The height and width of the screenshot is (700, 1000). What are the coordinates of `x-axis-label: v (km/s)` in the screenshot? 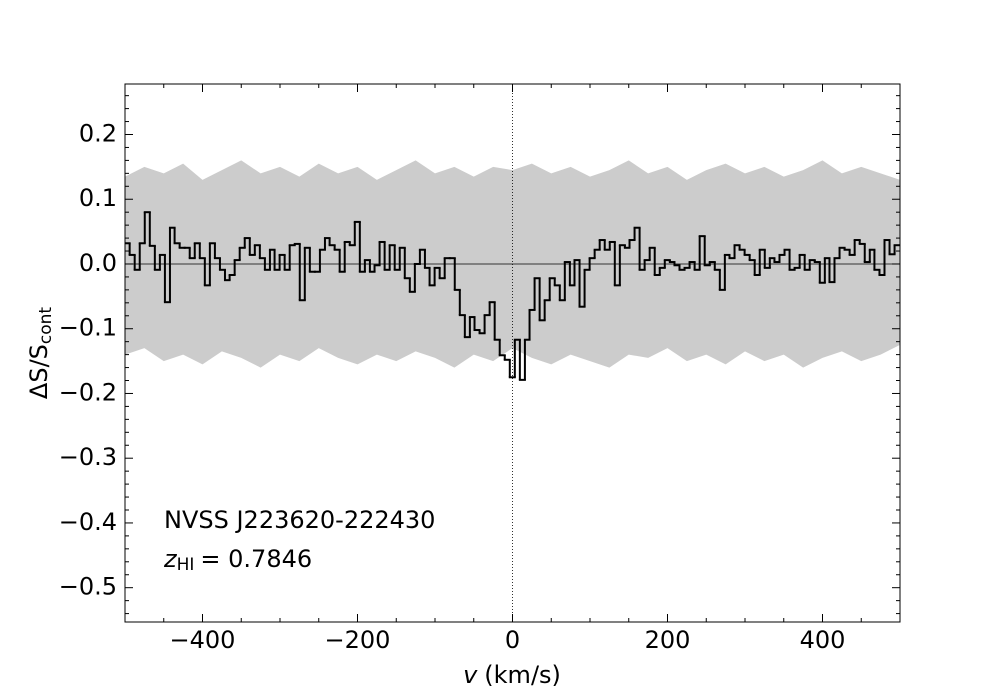 It's located at (512, 675).